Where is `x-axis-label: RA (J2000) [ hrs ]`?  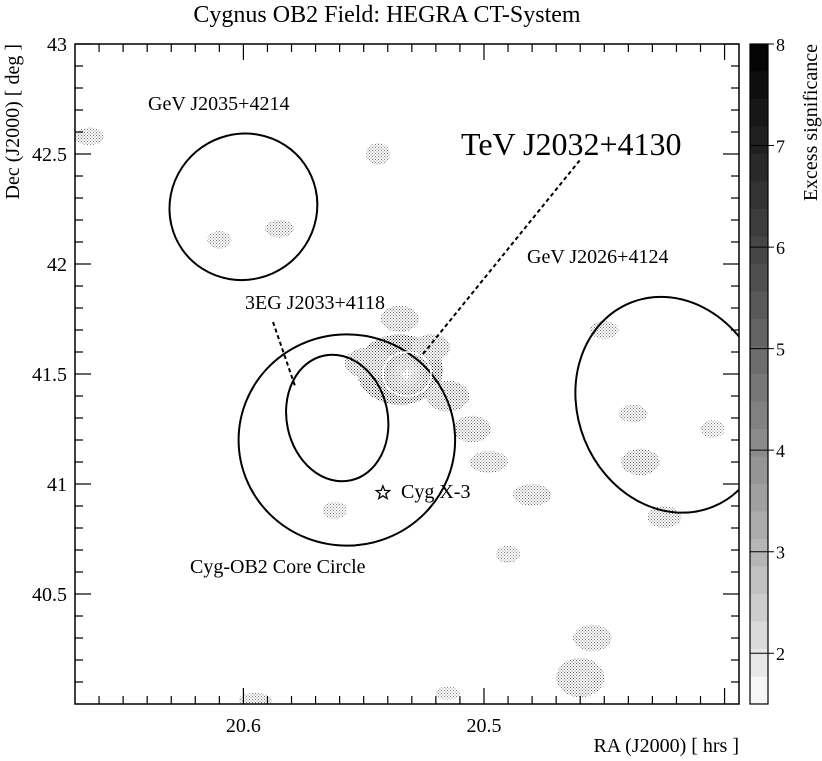 x-axis-label: RA (J2000) [ hrs ] is located at coordinates (666, 746).